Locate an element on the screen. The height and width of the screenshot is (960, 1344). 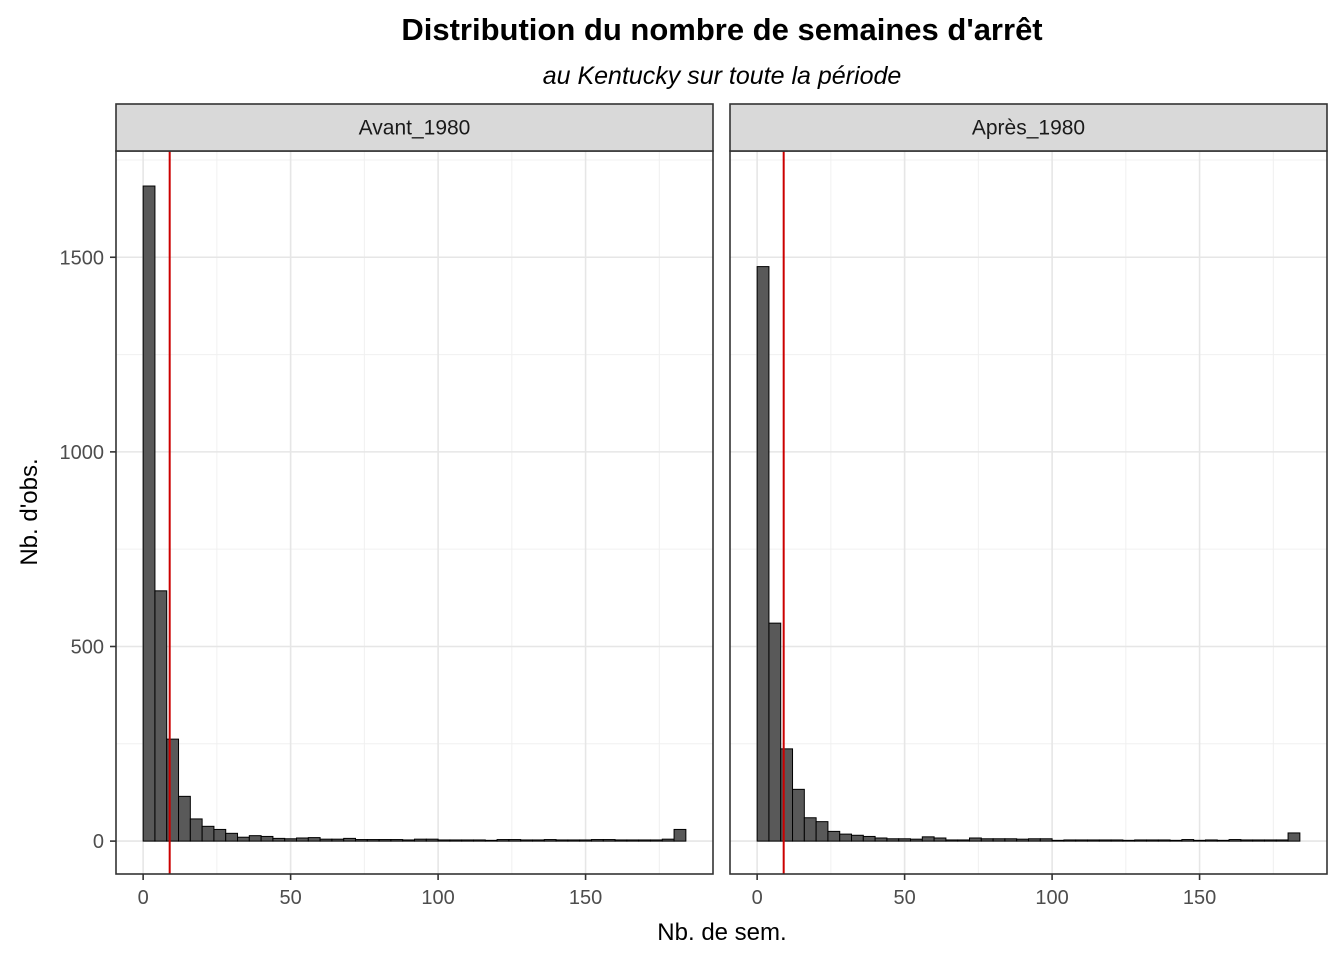
y-tick-label: 1500 is located at coordinates (82, 258).